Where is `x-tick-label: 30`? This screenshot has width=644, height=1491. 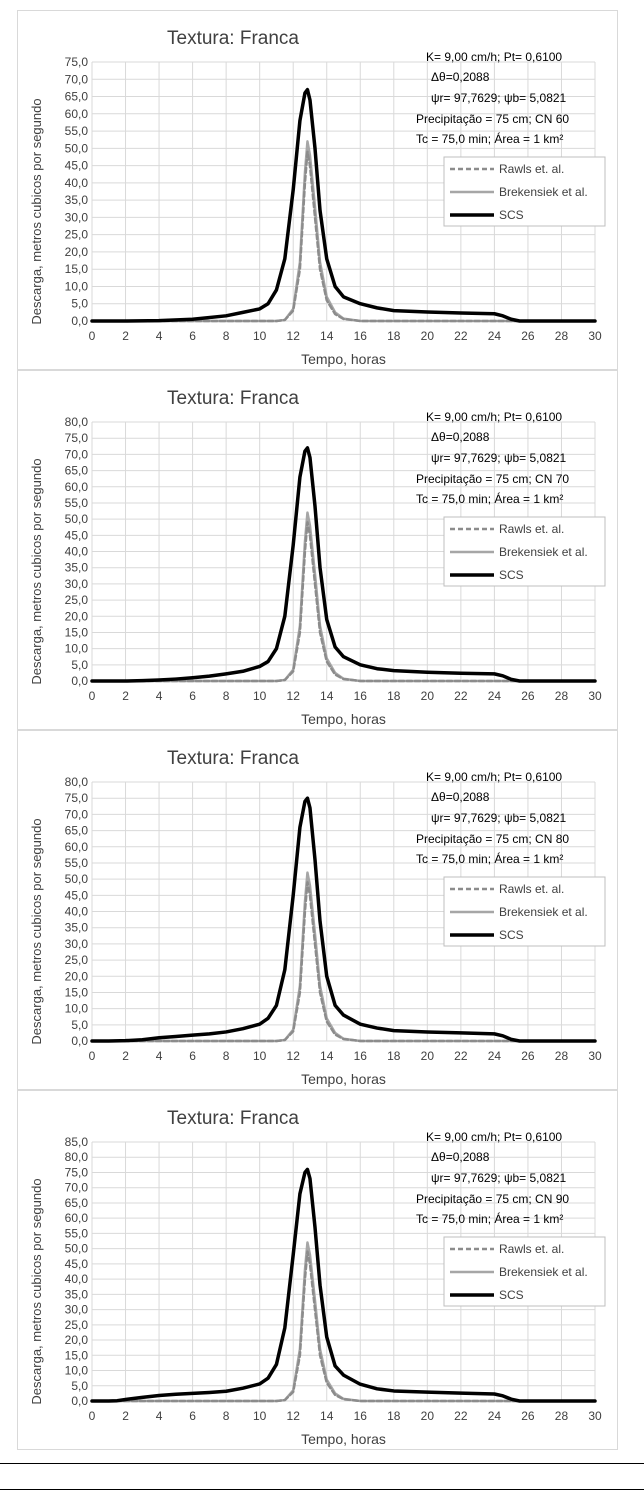 x-tick-label: 30 is located at coordinates (595, 1056).